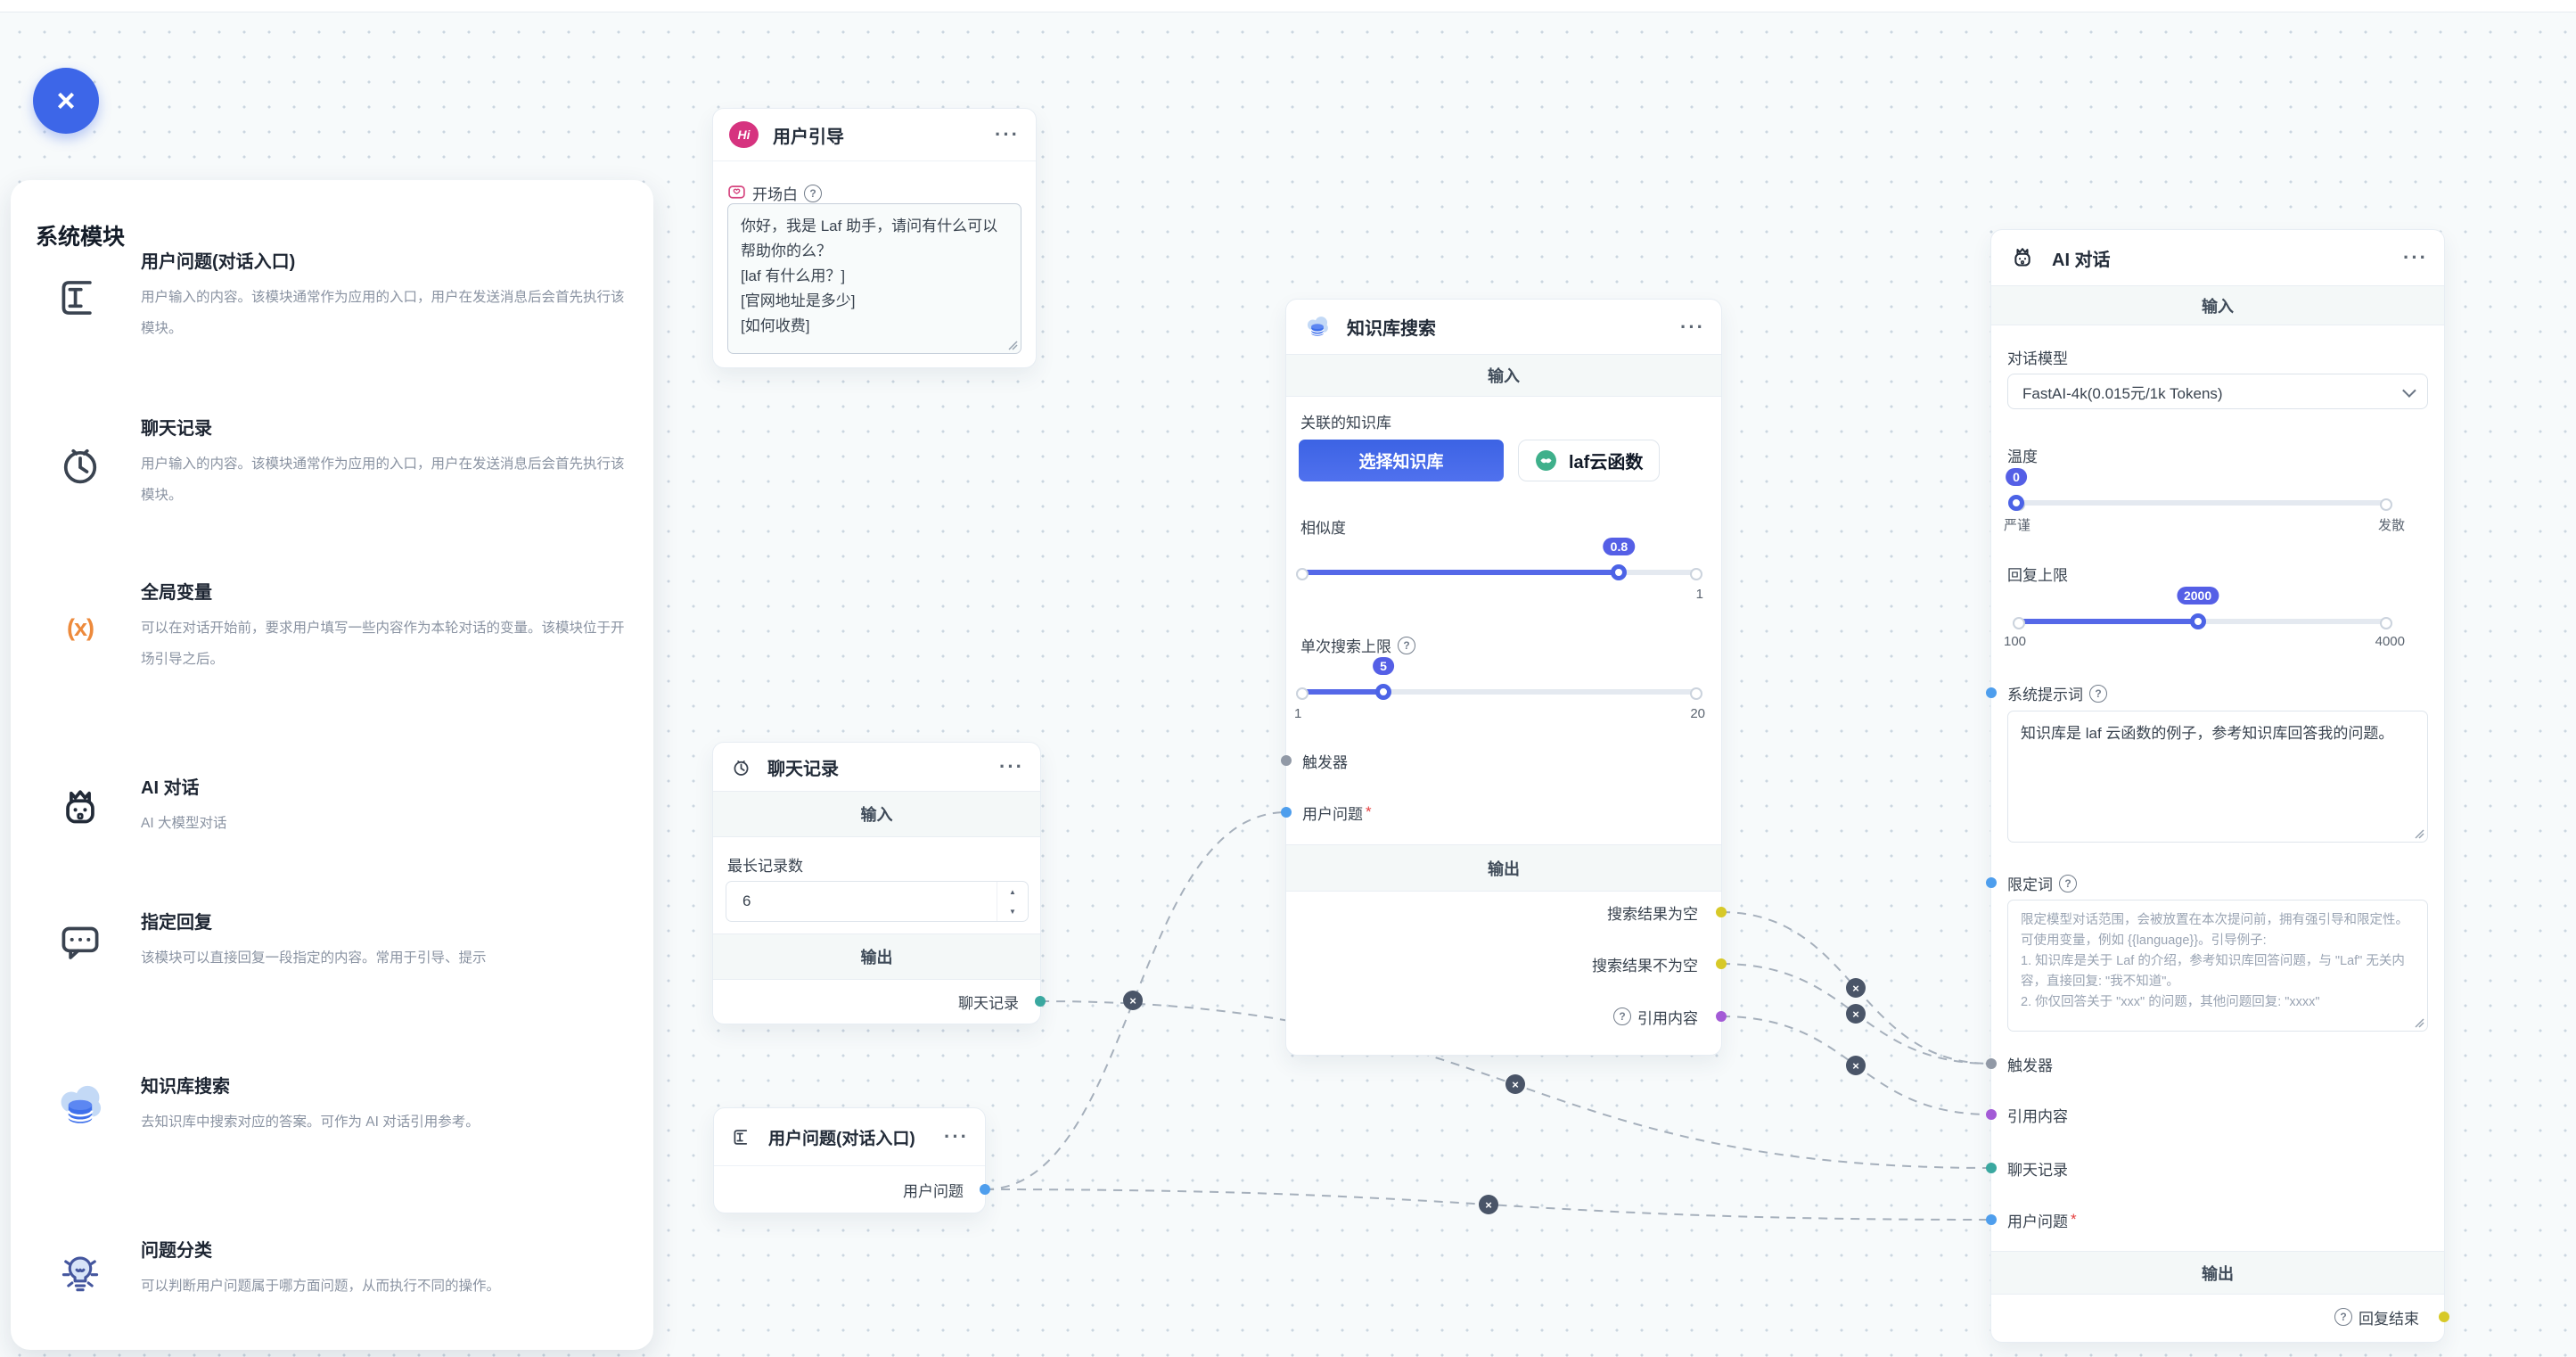 This screenshot has width=2576, height=1357. I want to click on node-user-guide-header: Hi 用户引导 ···, so click(874, 135).